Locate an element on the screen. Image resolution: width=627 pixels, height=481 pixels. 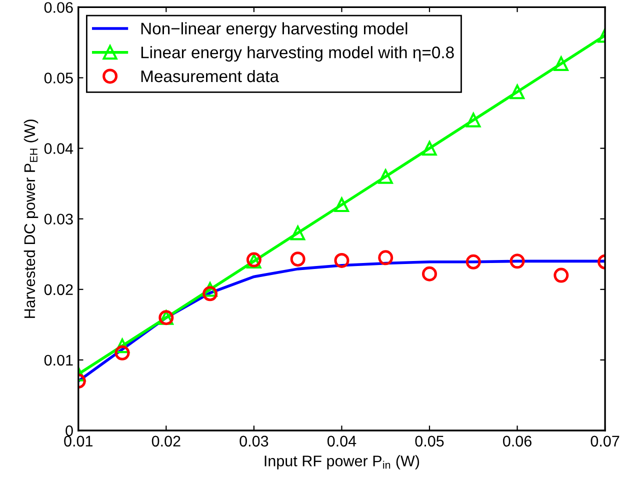
x-tick-label: 0.04 is located at coordinates (341, 441).